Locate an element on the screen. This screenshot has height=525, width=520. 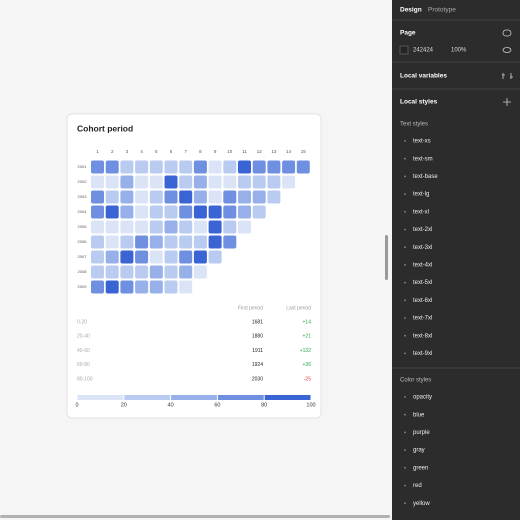
text-style: text-7xl is located at coordinates (422, 319).